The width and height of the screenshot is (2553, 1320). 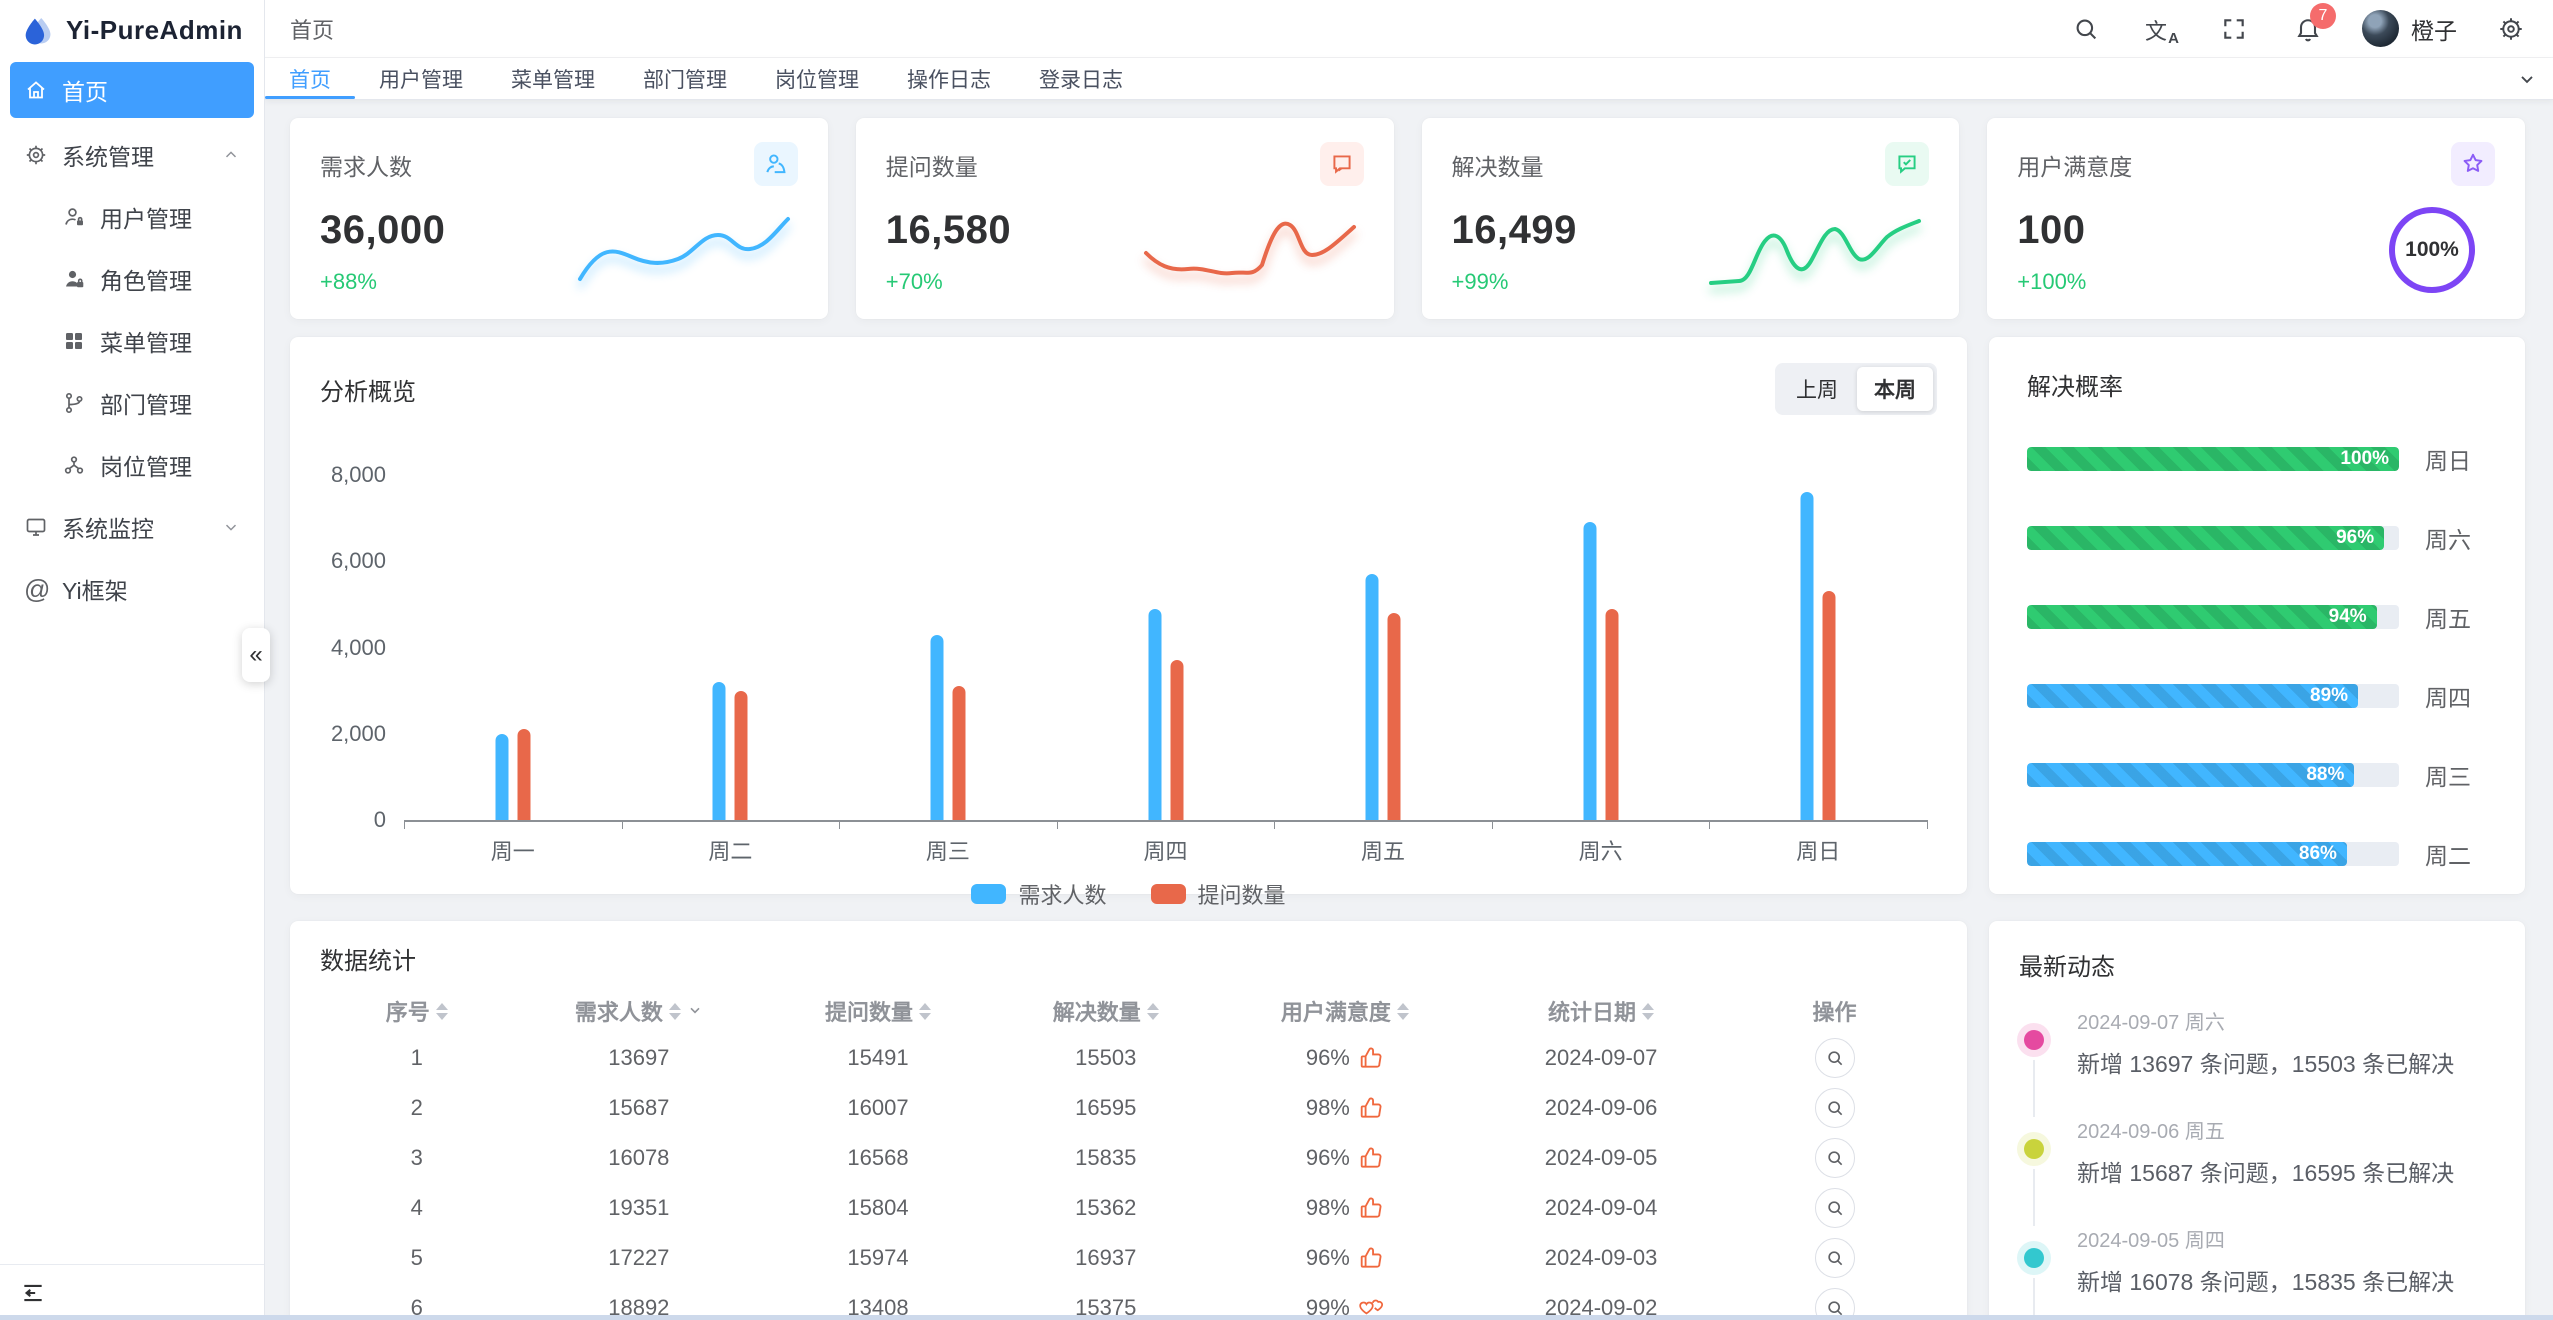 I want to click on bar-group, so click(x=1818, y=656).